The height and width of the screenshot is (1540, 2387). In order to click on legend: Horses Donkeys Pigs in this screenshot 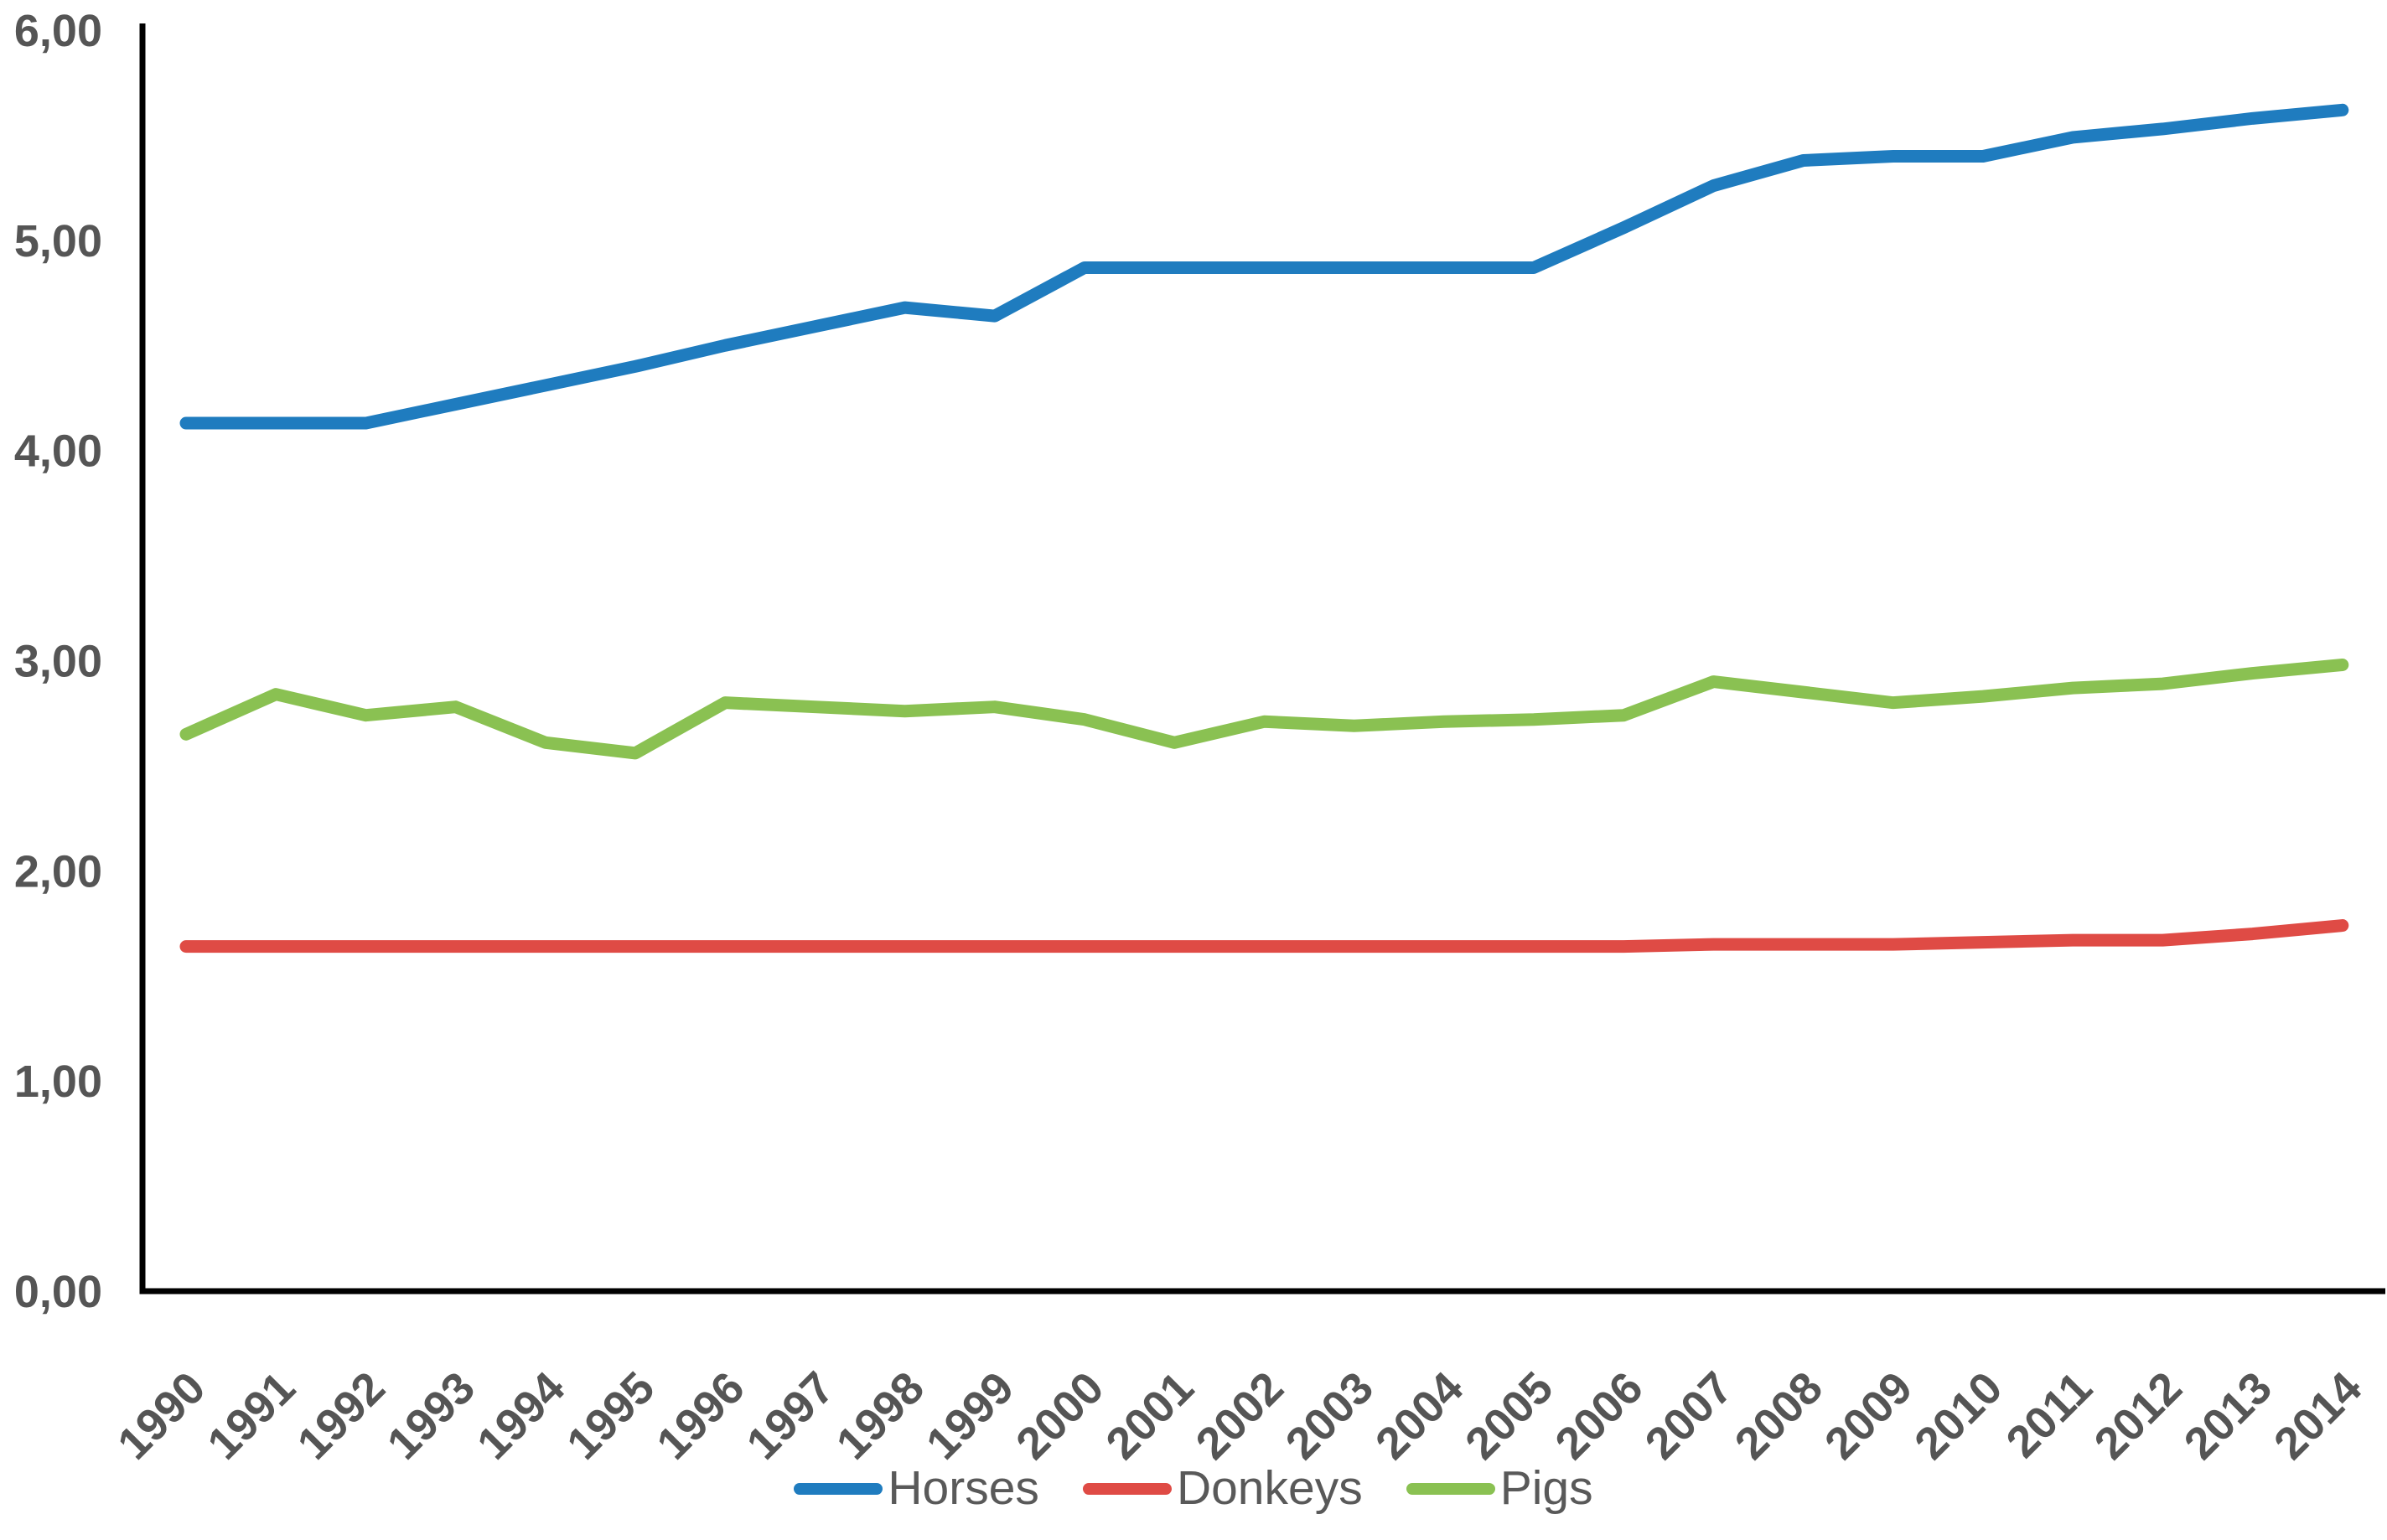, I will do `click(1193, 1488)`.